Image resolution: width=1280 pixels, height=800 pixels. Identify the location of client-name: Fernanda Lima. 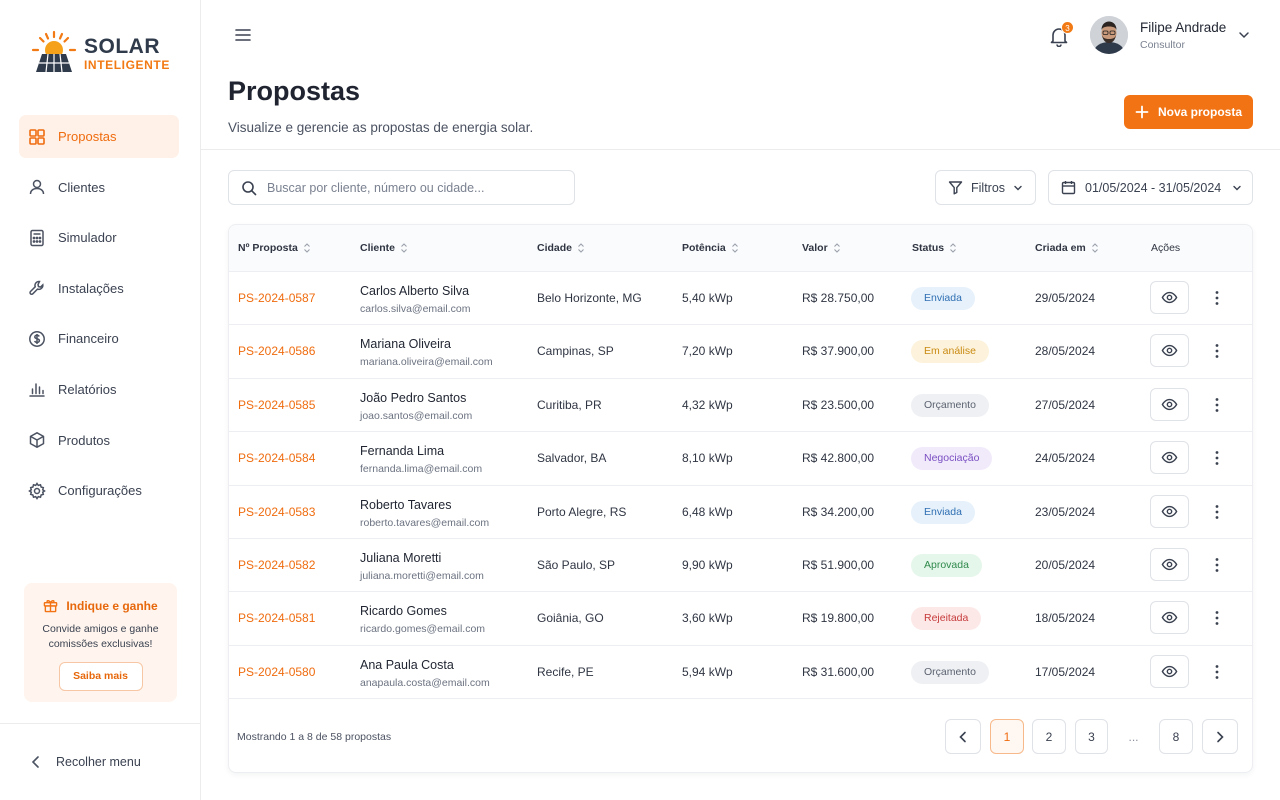
(402, 451).